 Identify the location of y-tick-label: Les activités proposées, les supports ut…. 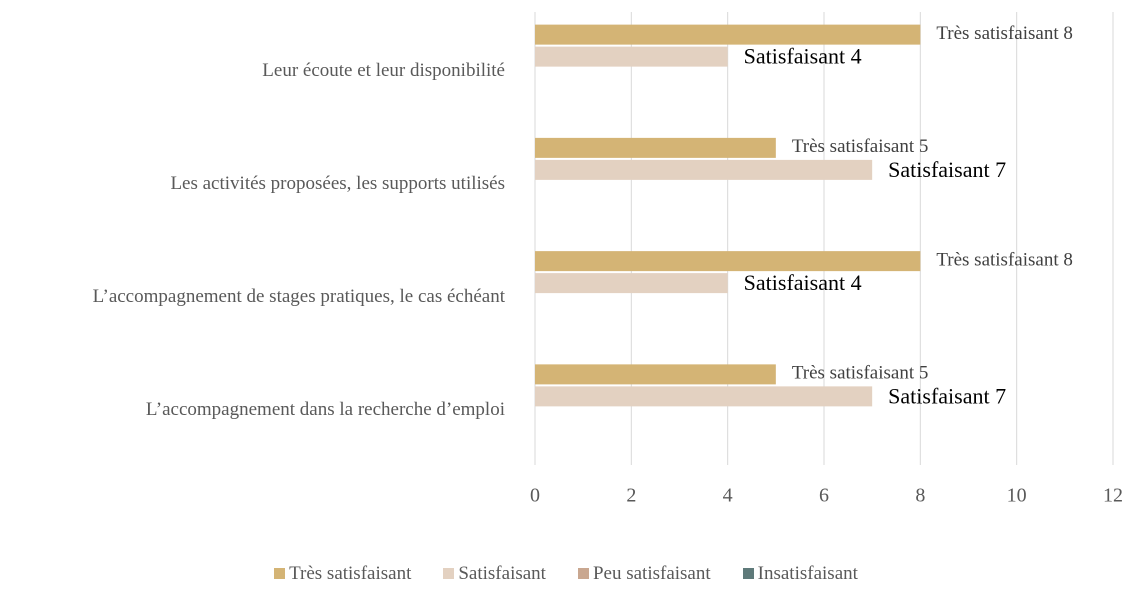
(337, 183).